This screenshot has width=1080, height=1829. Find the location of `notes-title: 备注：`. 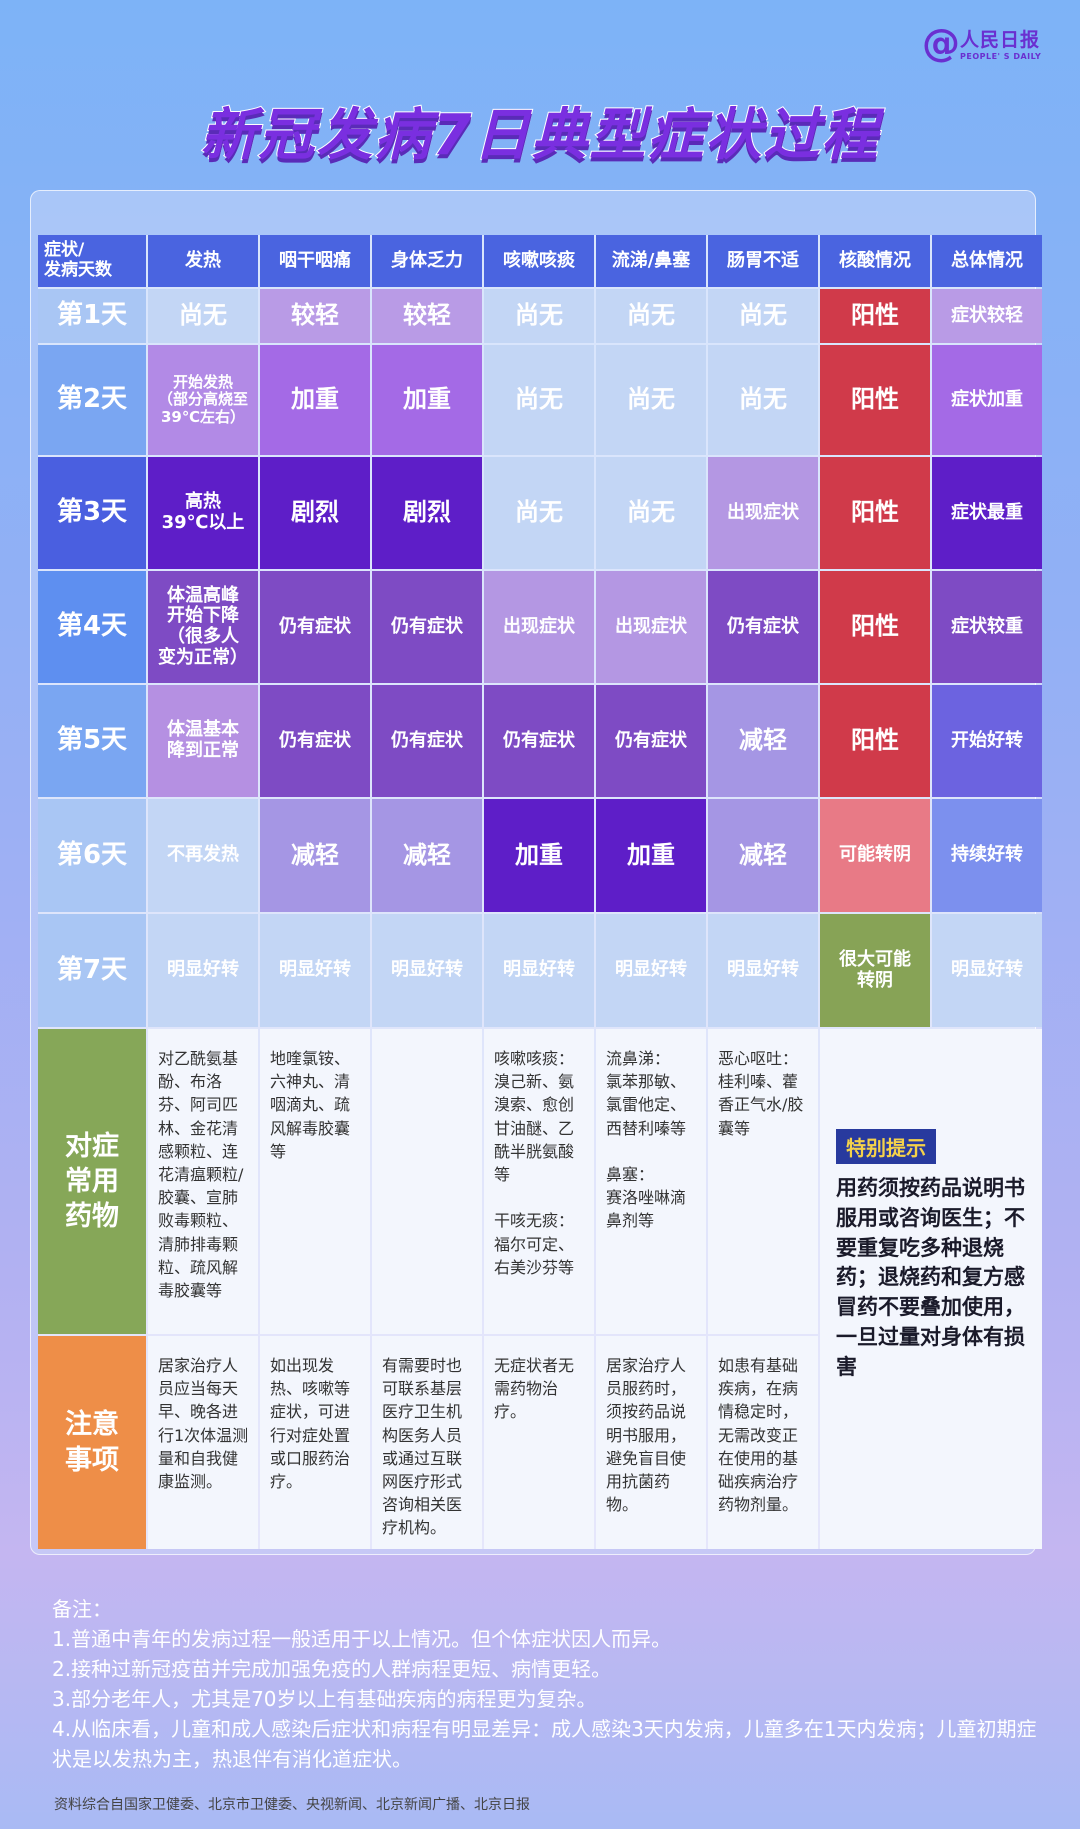

notes-title: 备注： is located at coordinates (82, 1609).